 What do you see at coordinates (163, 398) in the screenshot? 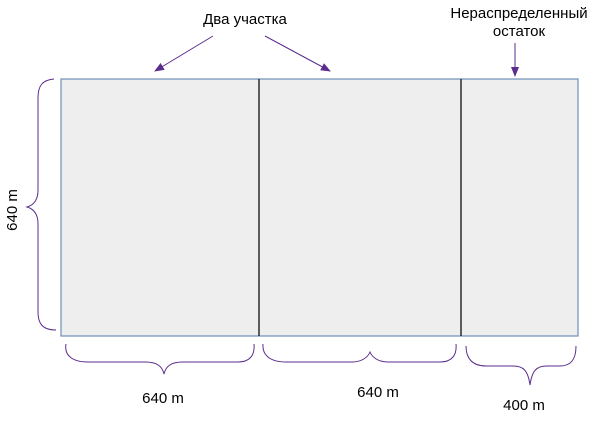
I see `plot-1-width-label: 640 m` at bounding box center [163, 398].